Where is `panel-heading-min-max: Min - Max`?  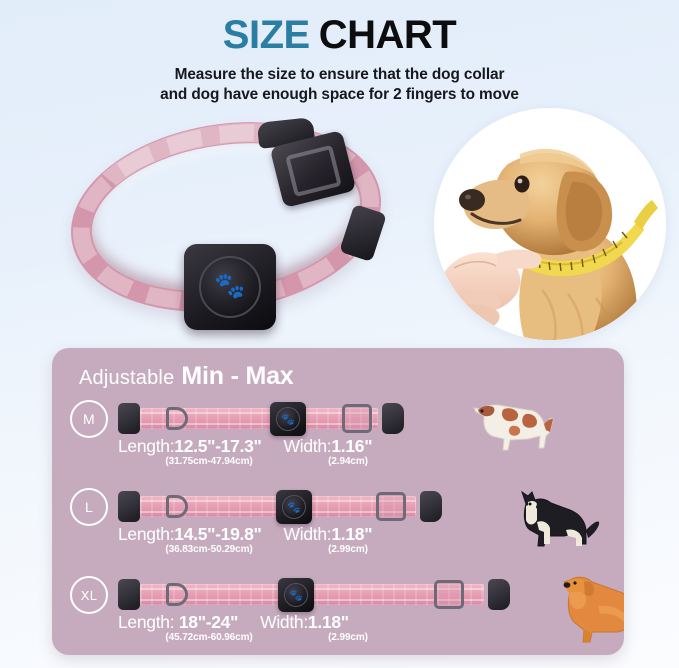 panel-heading-min-max: Min - Max is located at coordinates (237, 376).